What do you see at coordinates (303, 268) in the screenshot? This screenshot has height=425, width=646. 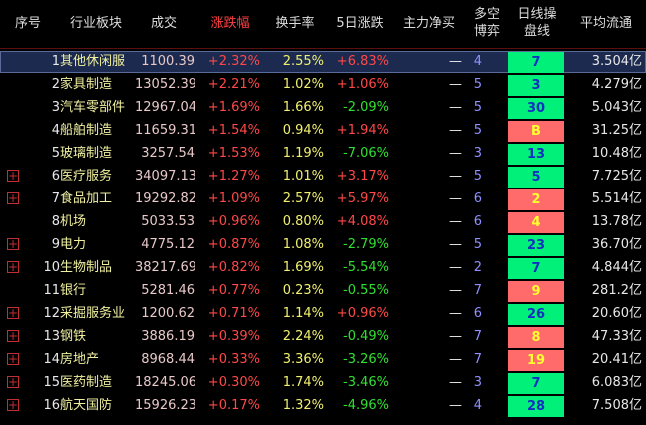 I see `cell: 1.69%` at bounding box center [303, 268].